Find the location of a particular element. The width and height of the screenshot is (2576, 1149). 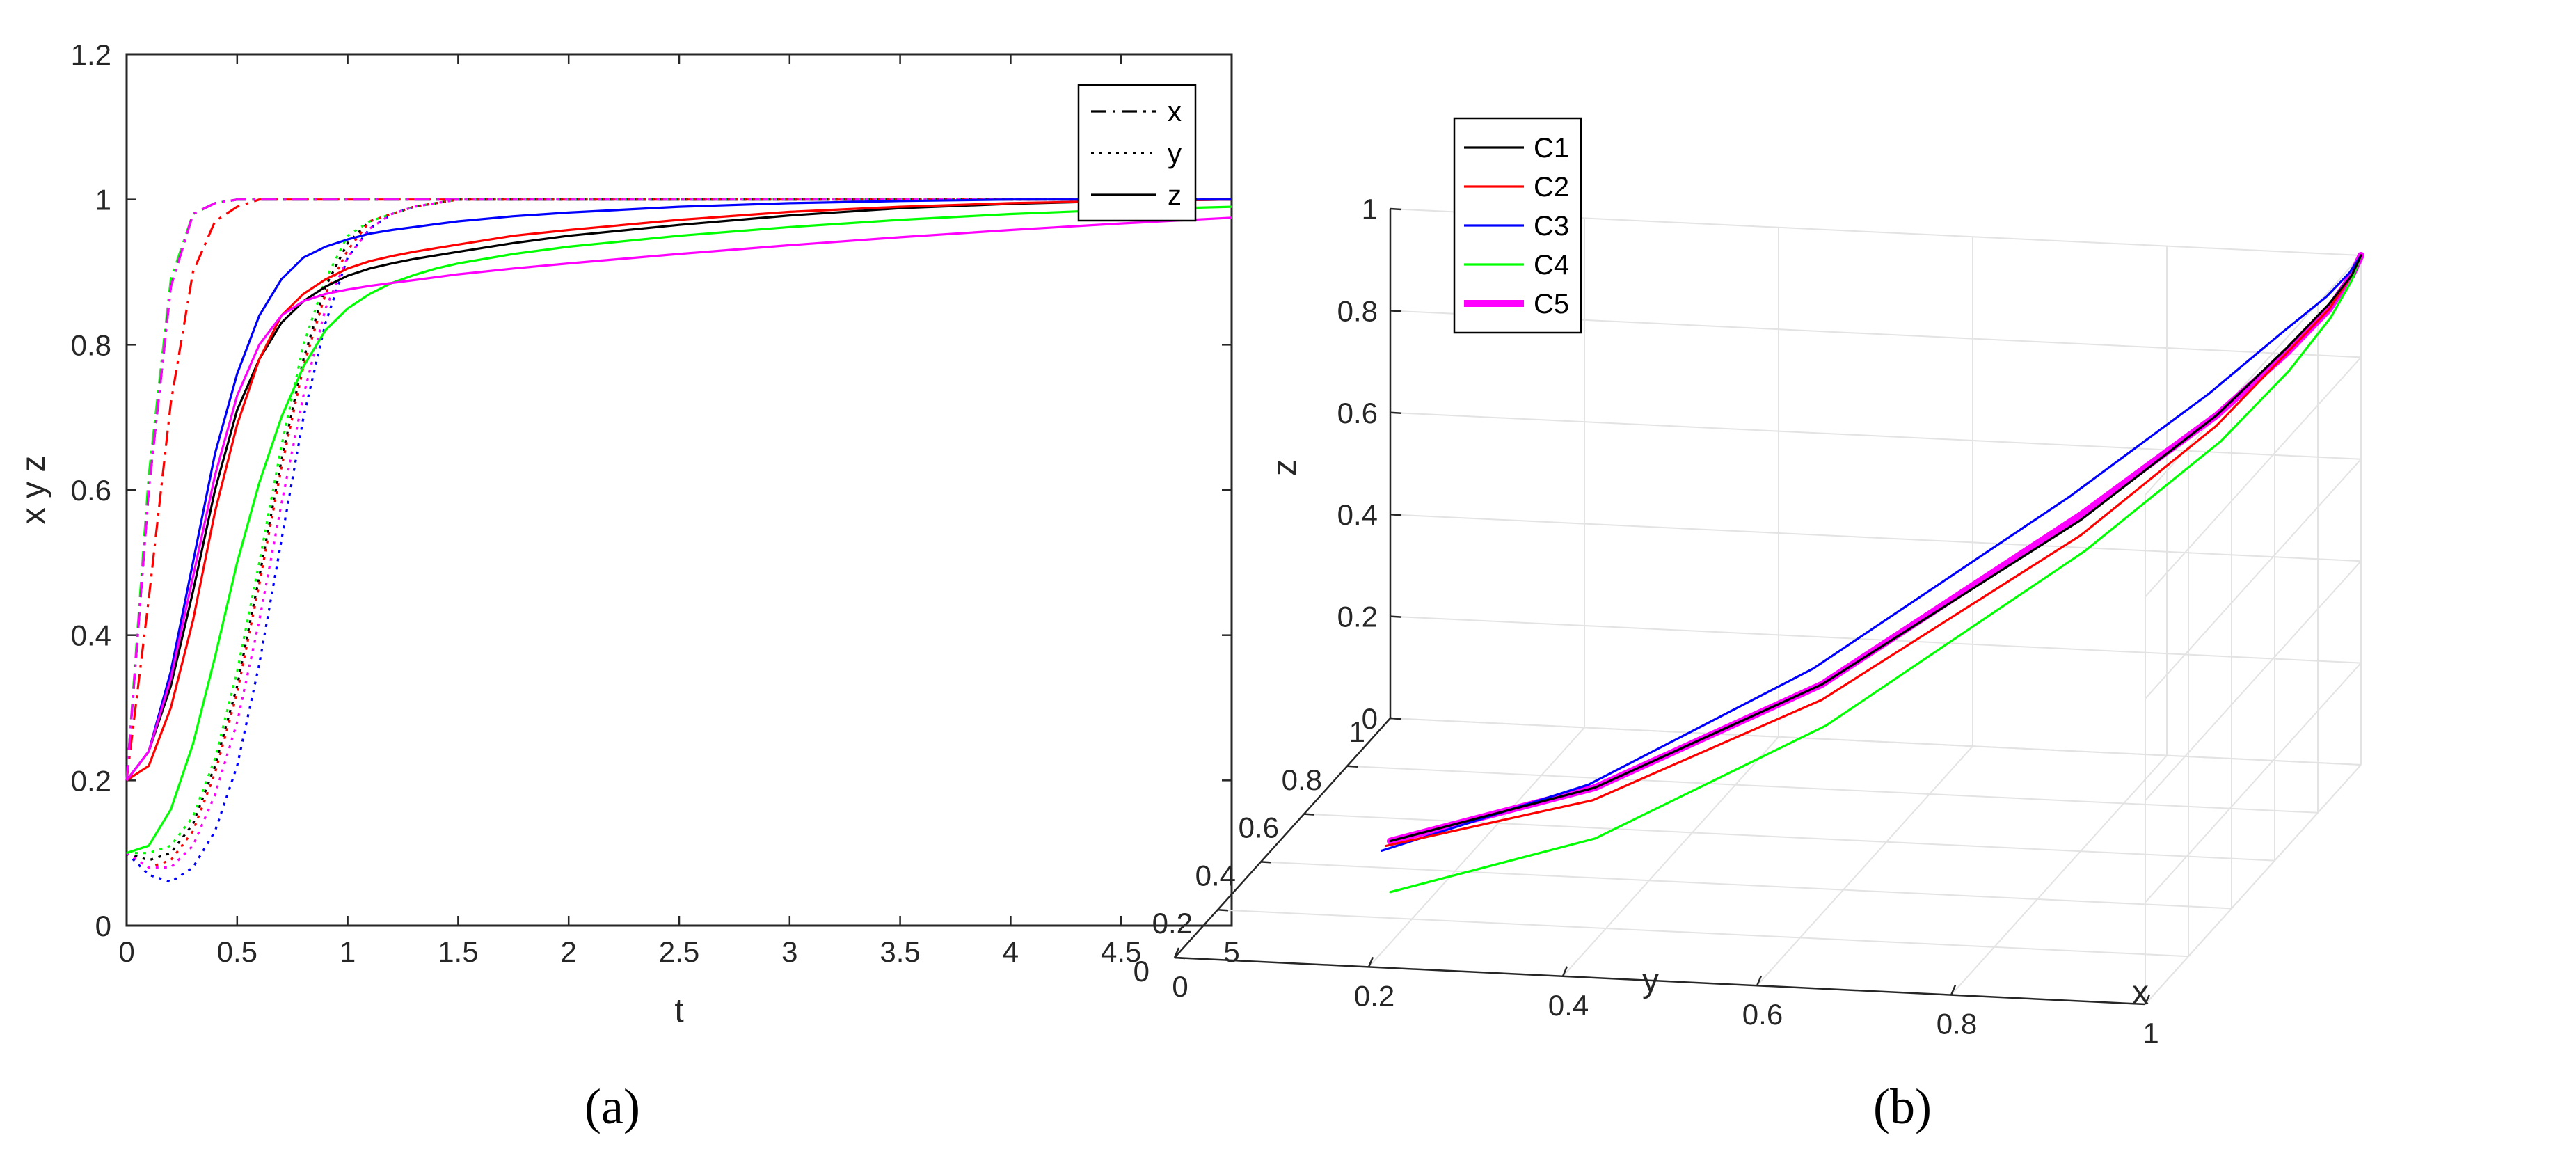

x-tick-label: 2.5 is located at coordinates (679, 952).